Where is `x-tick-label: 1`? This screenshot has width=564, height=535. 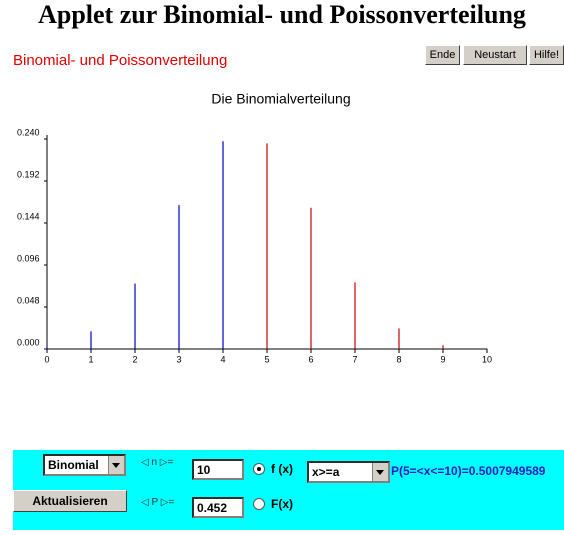
x-tick-label: 1 is located at coordinates (90, 359).